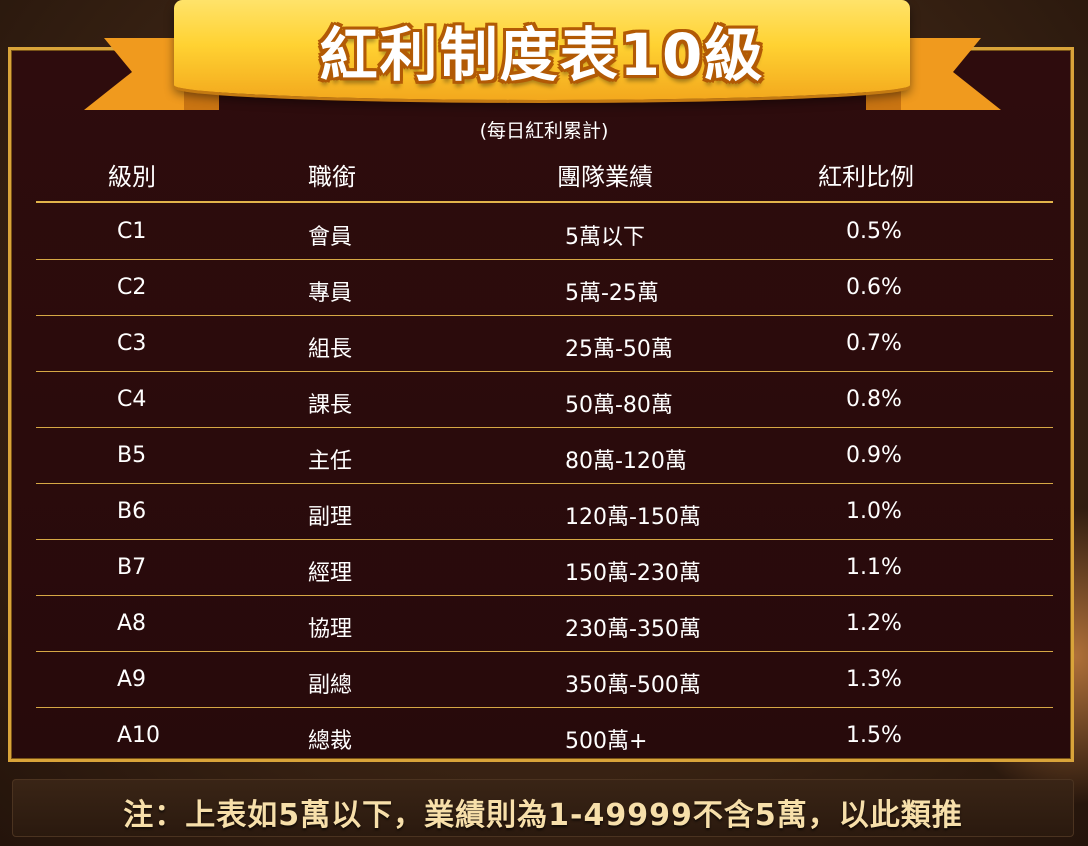  Describe the element at coordinates (330, 349) in the screenshot. I see `cell-title: 組長` at that location.